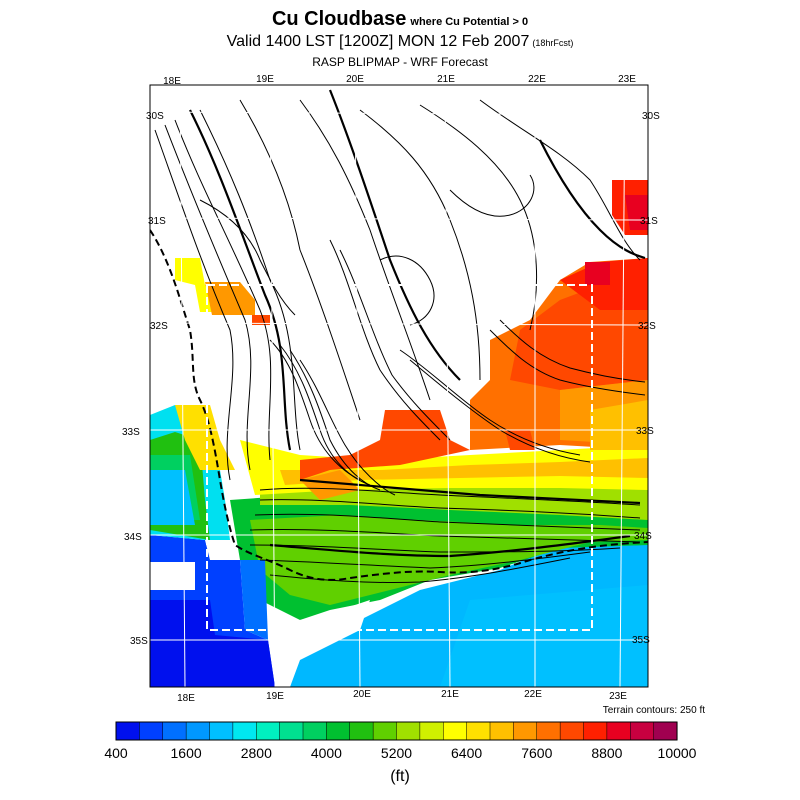  I want to click on lon-top-19e: 19E, so click(265, 79).